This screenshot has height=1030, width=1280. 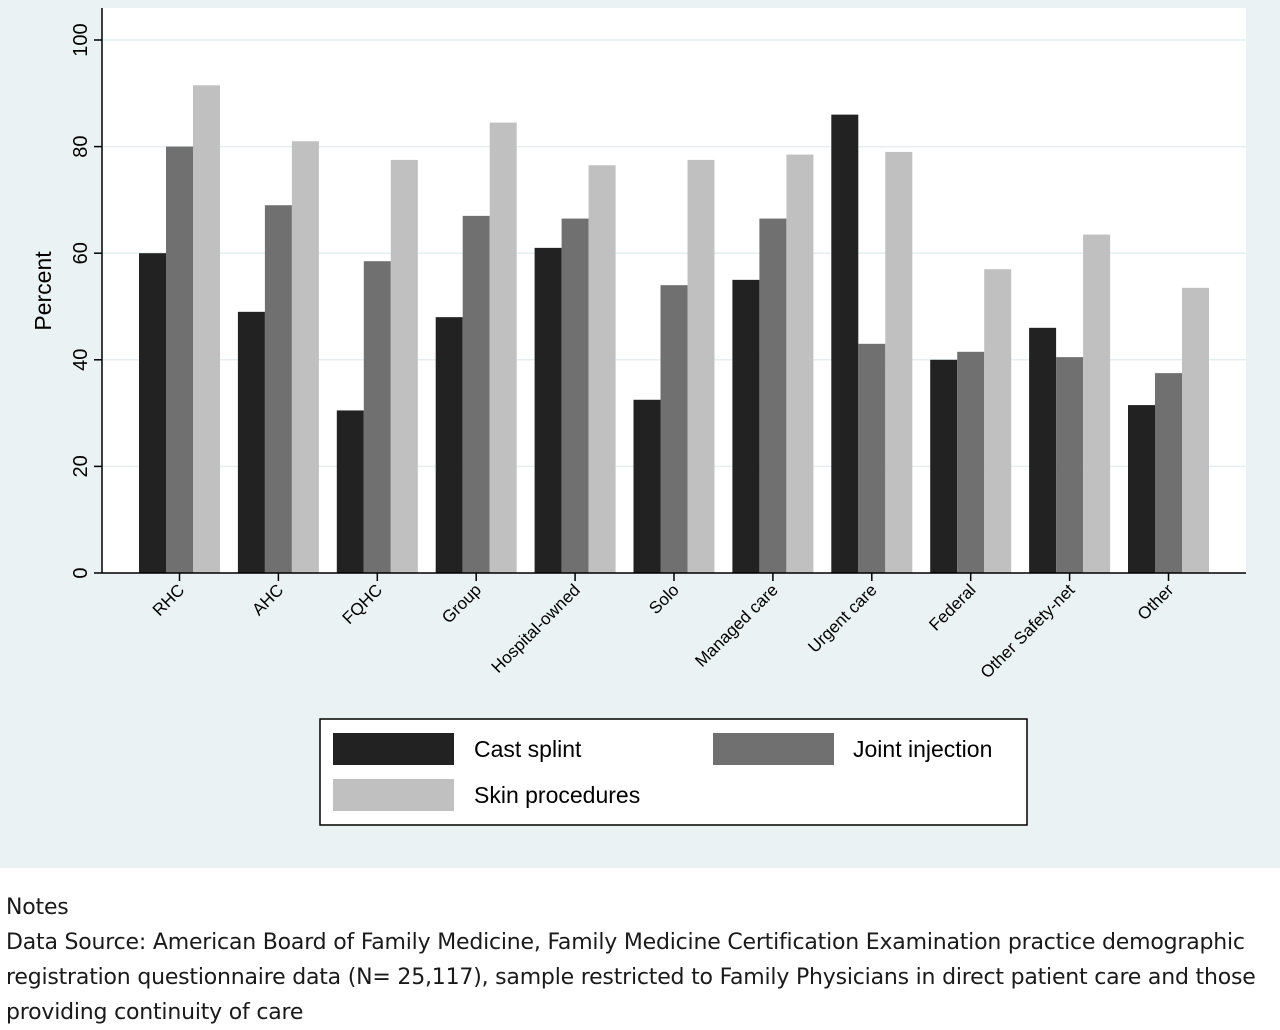 What do you see at coordinates (81, 253) in the screenshot?
I see `y-tick-label: 60` at bounding box center [81, 253].